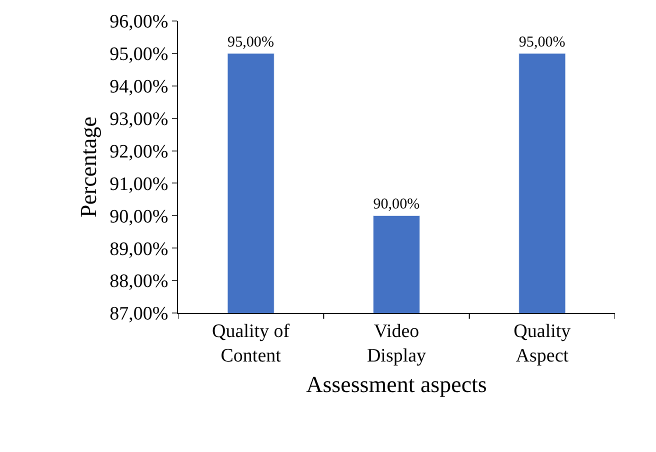 This screenshot has height=452, width=656. I want to click on y-tick-label: 88,00%, so click(139, 281).